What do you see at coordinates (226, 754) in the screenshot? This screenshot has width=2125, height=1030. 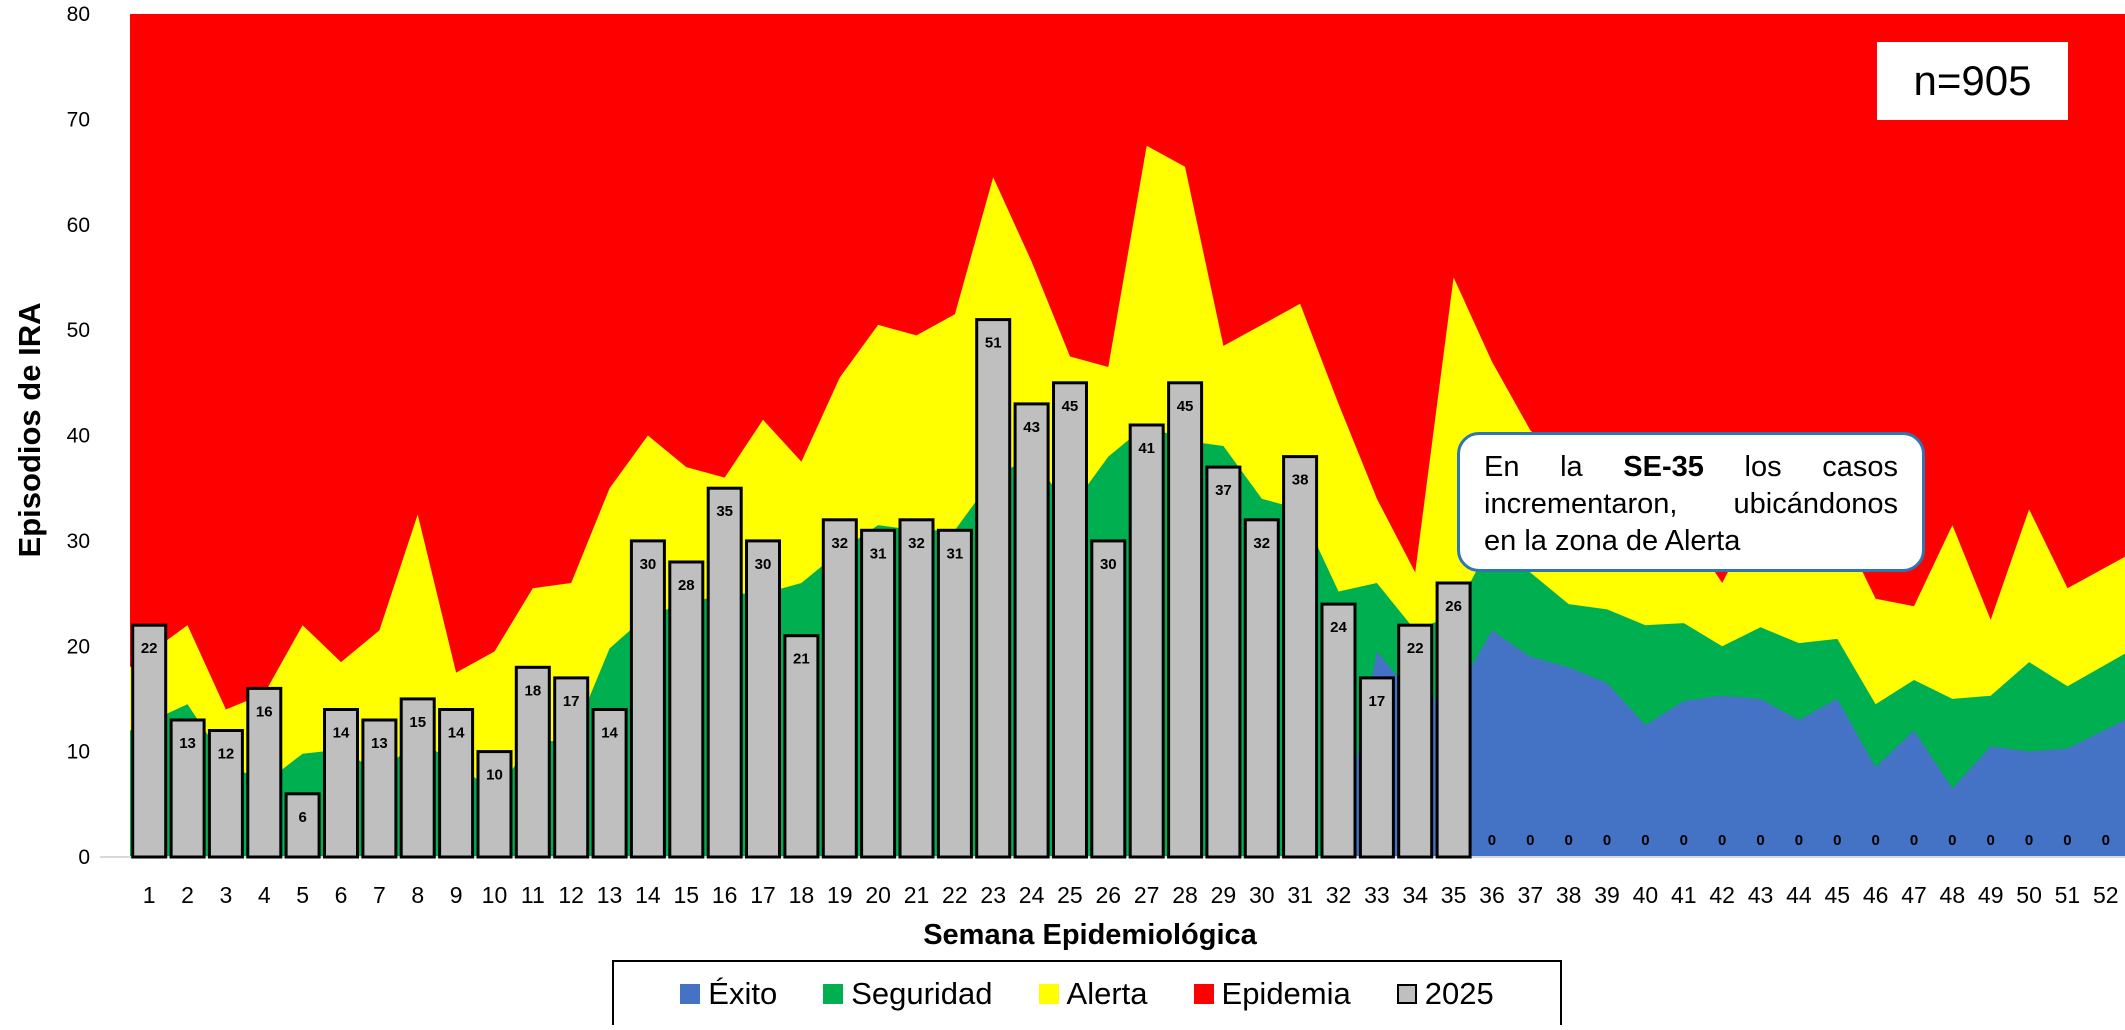 I see `bar-value-label: 12` at bounding box center [226, 754].